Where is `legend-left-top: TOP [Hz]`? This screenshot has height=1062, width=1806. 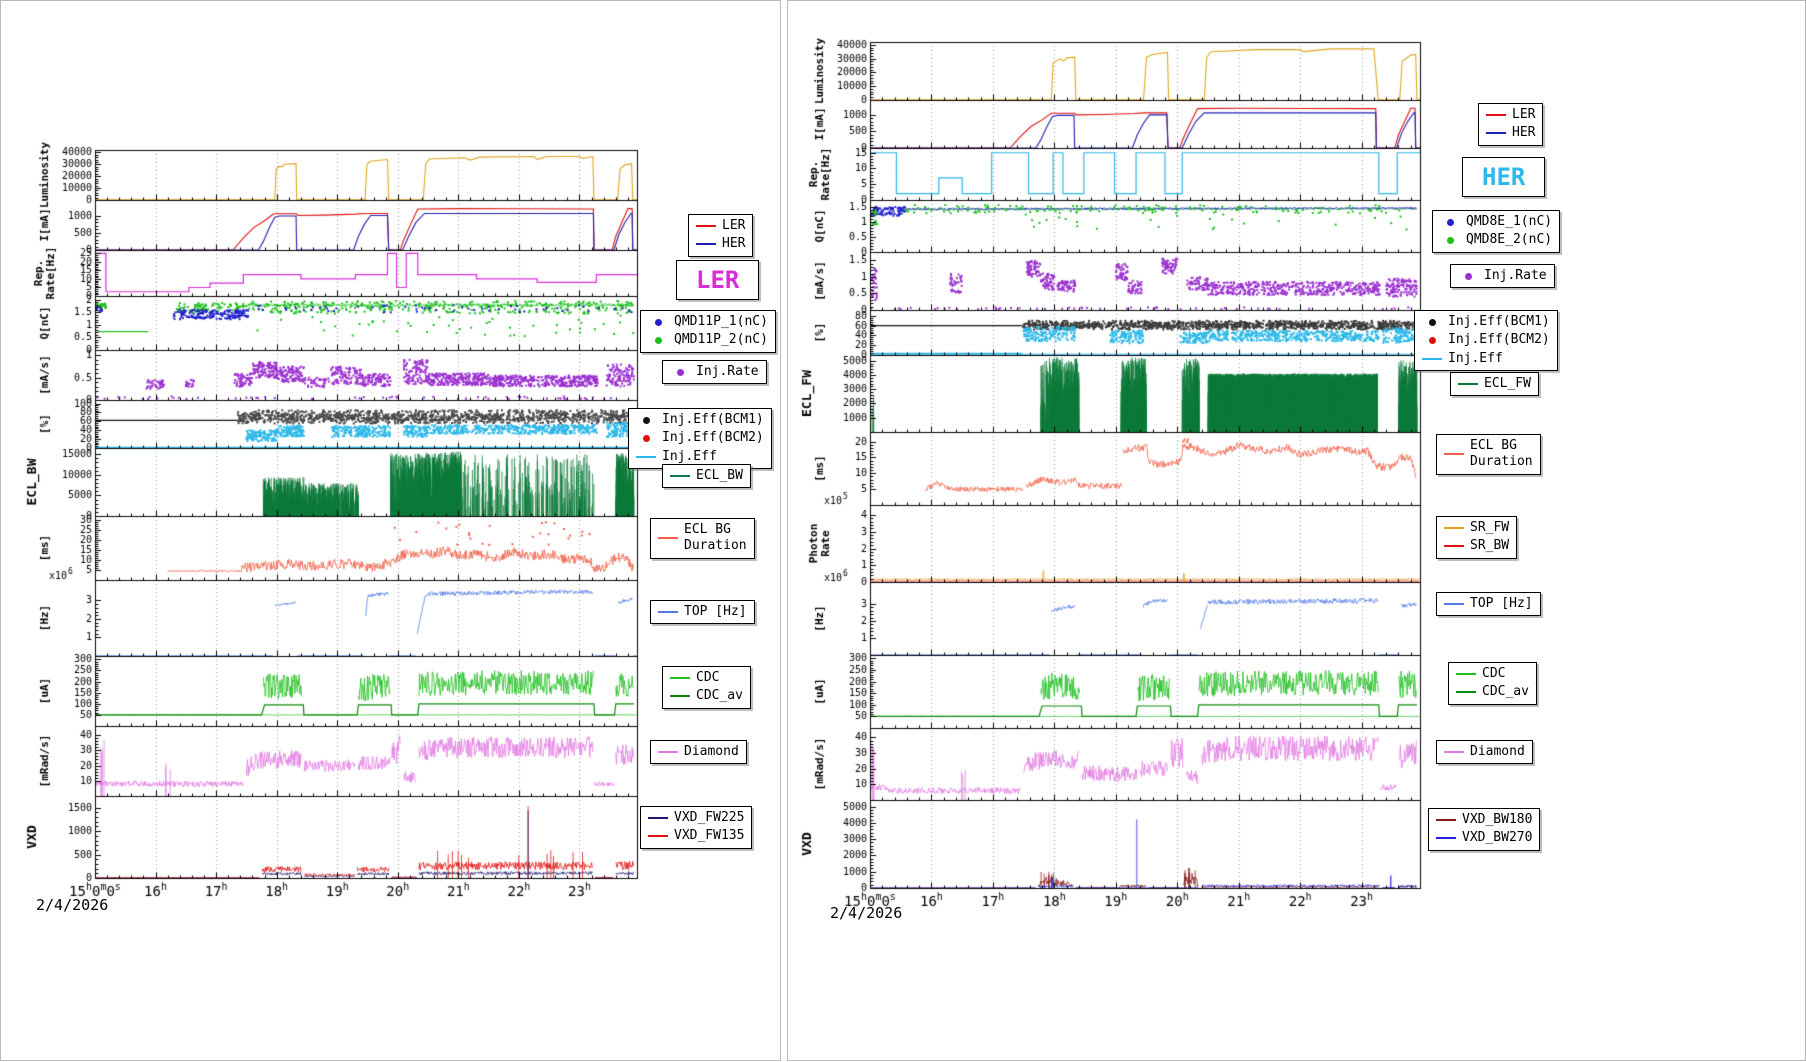 legend-left-top: TOP [Hz] is located at coordinates (702, 612).